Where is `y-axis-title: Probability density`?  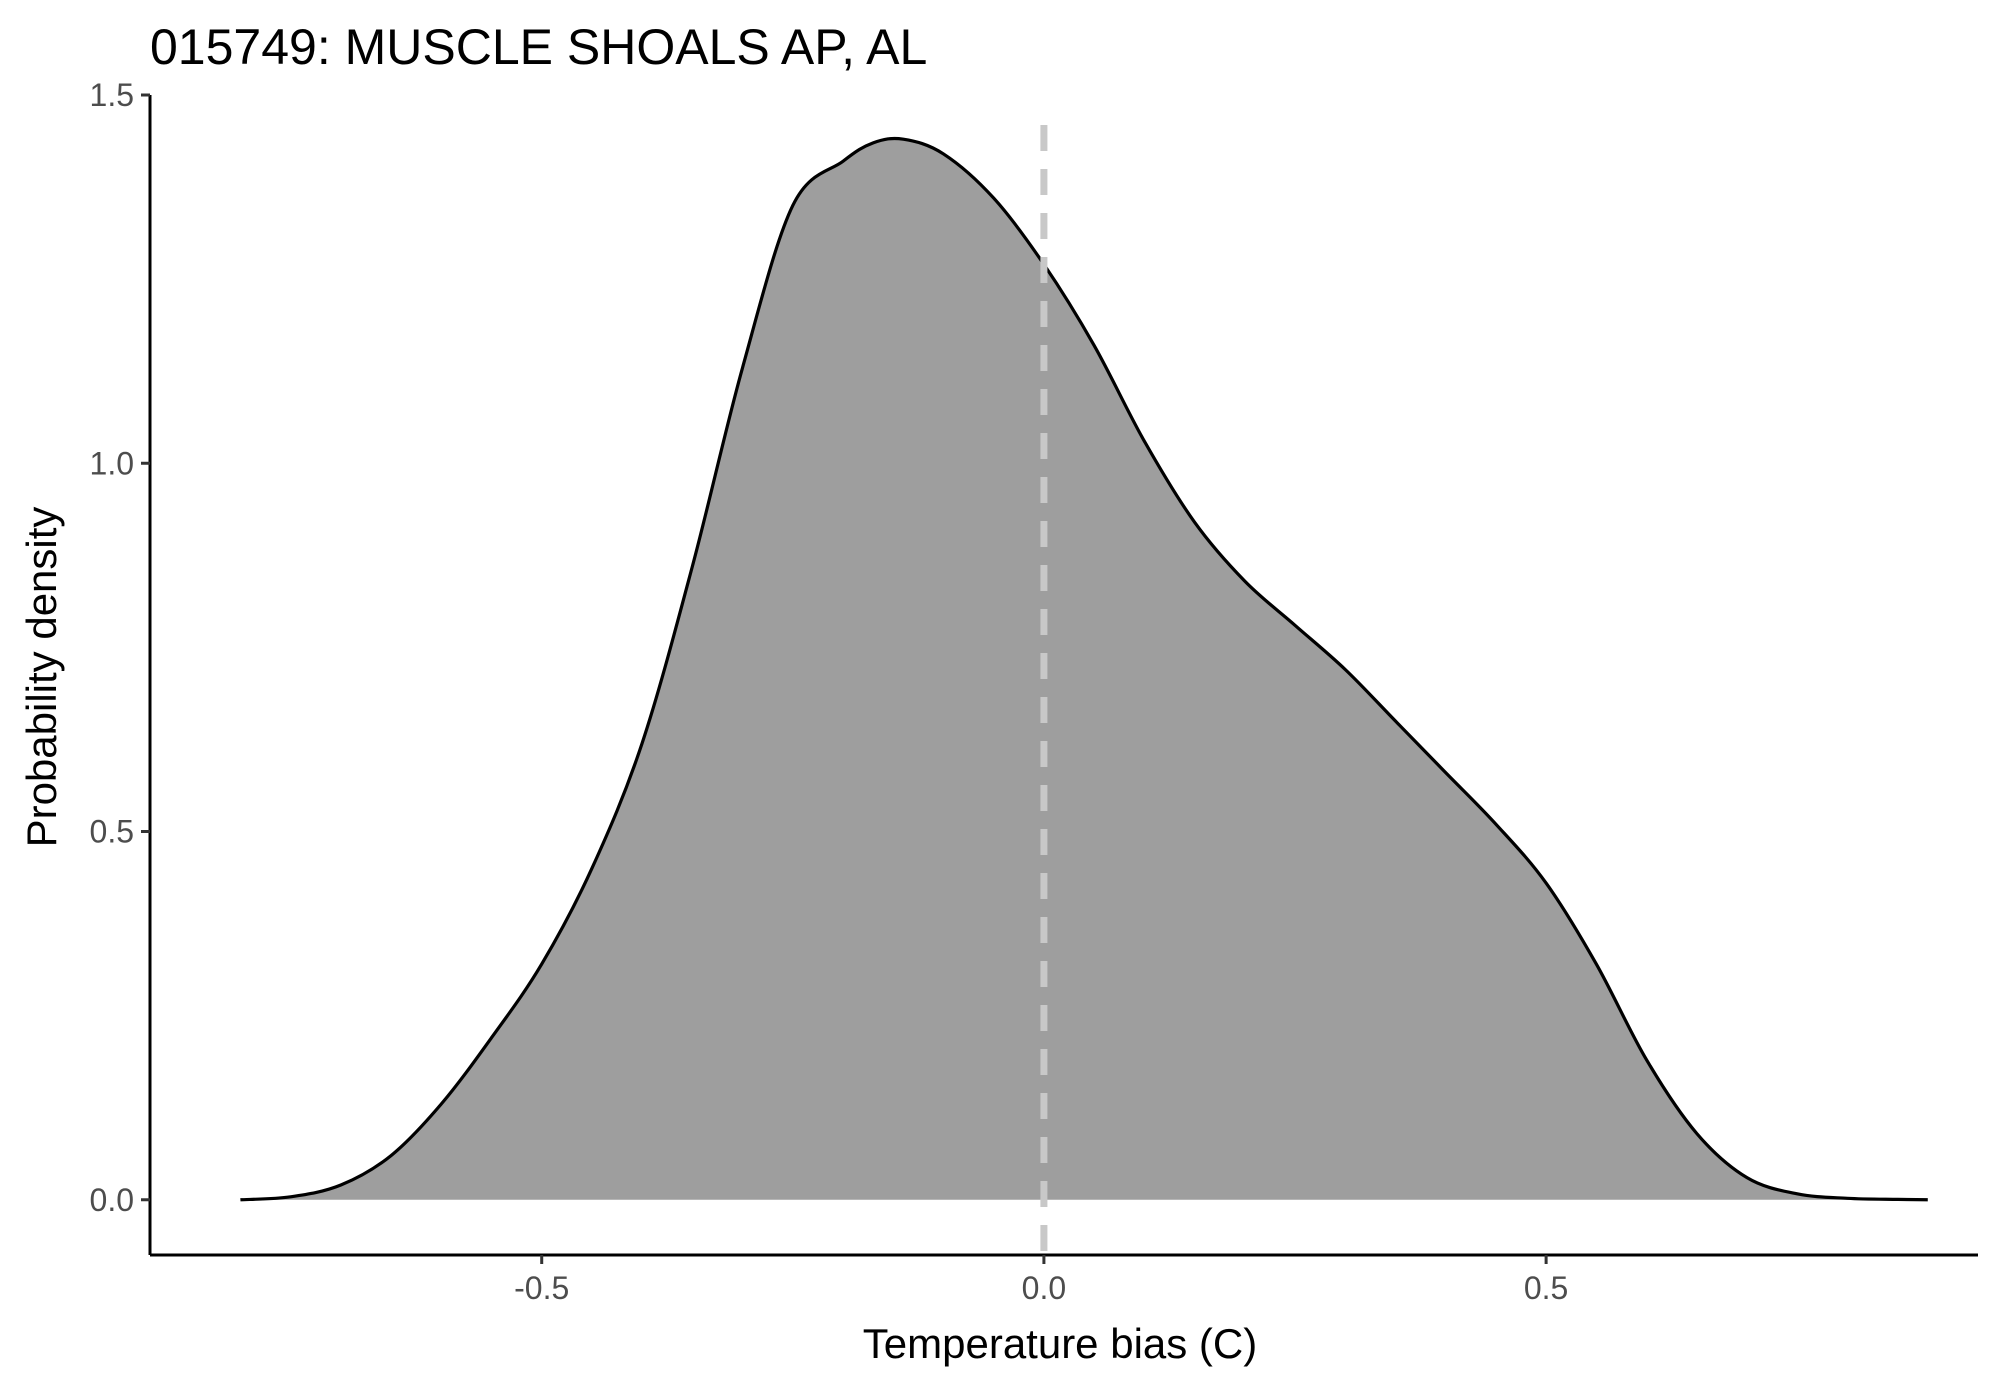 y-axis-title: Probability density is located at coordinates (41, 677).